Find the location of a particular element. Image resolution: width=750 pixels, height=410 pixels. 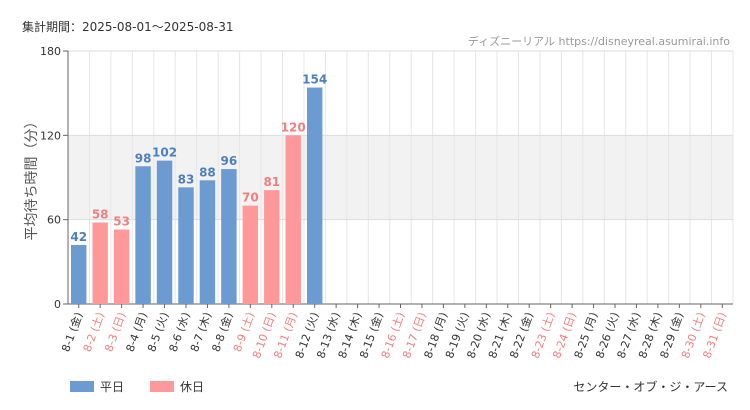

bar-value-label: 53 is located at coordinates (121, 222).